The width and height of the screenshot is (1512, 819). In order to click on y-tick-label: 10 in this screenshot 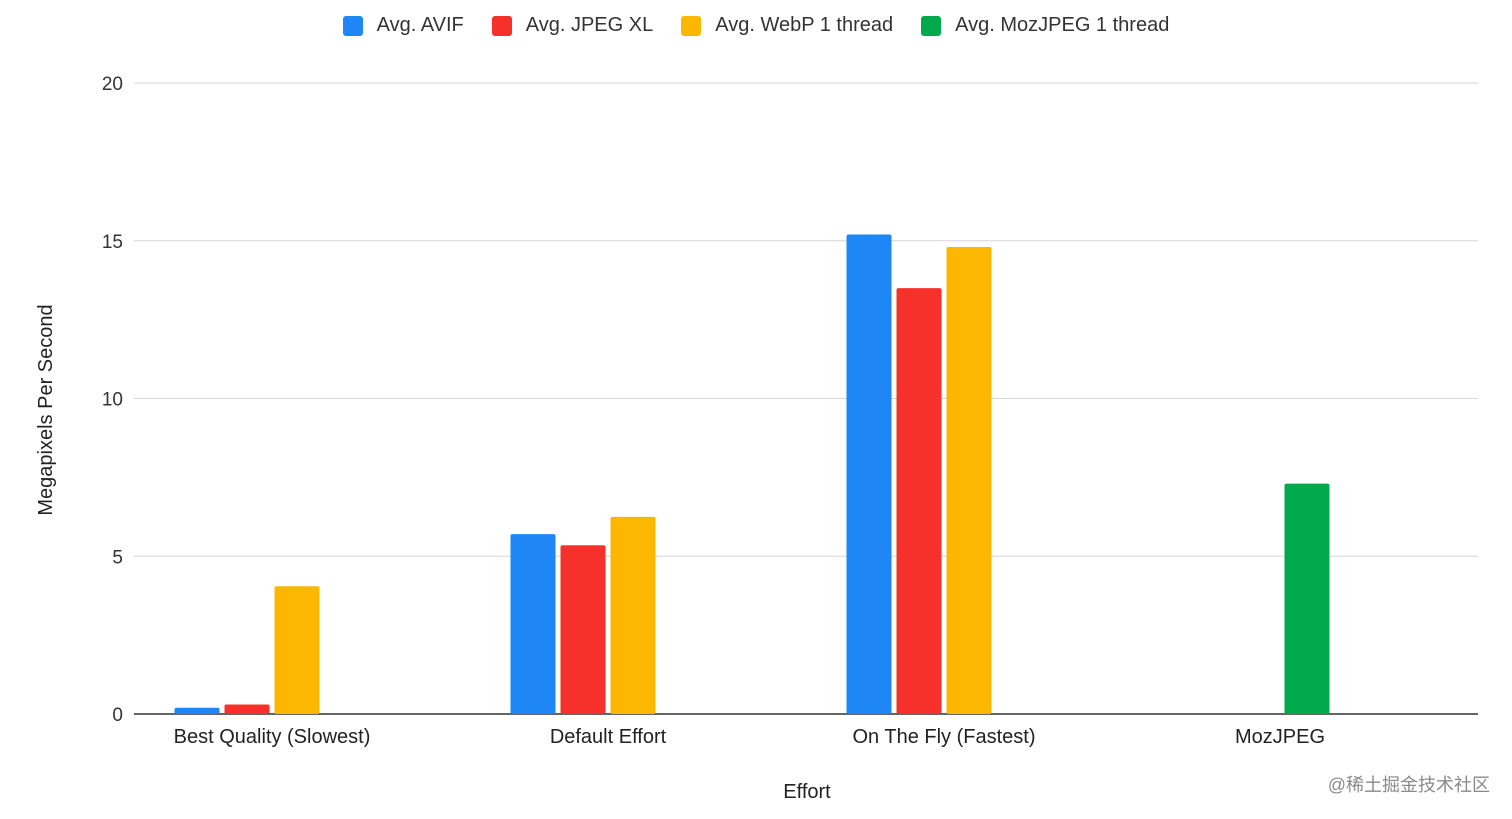, I will do `click(112, 400)`.